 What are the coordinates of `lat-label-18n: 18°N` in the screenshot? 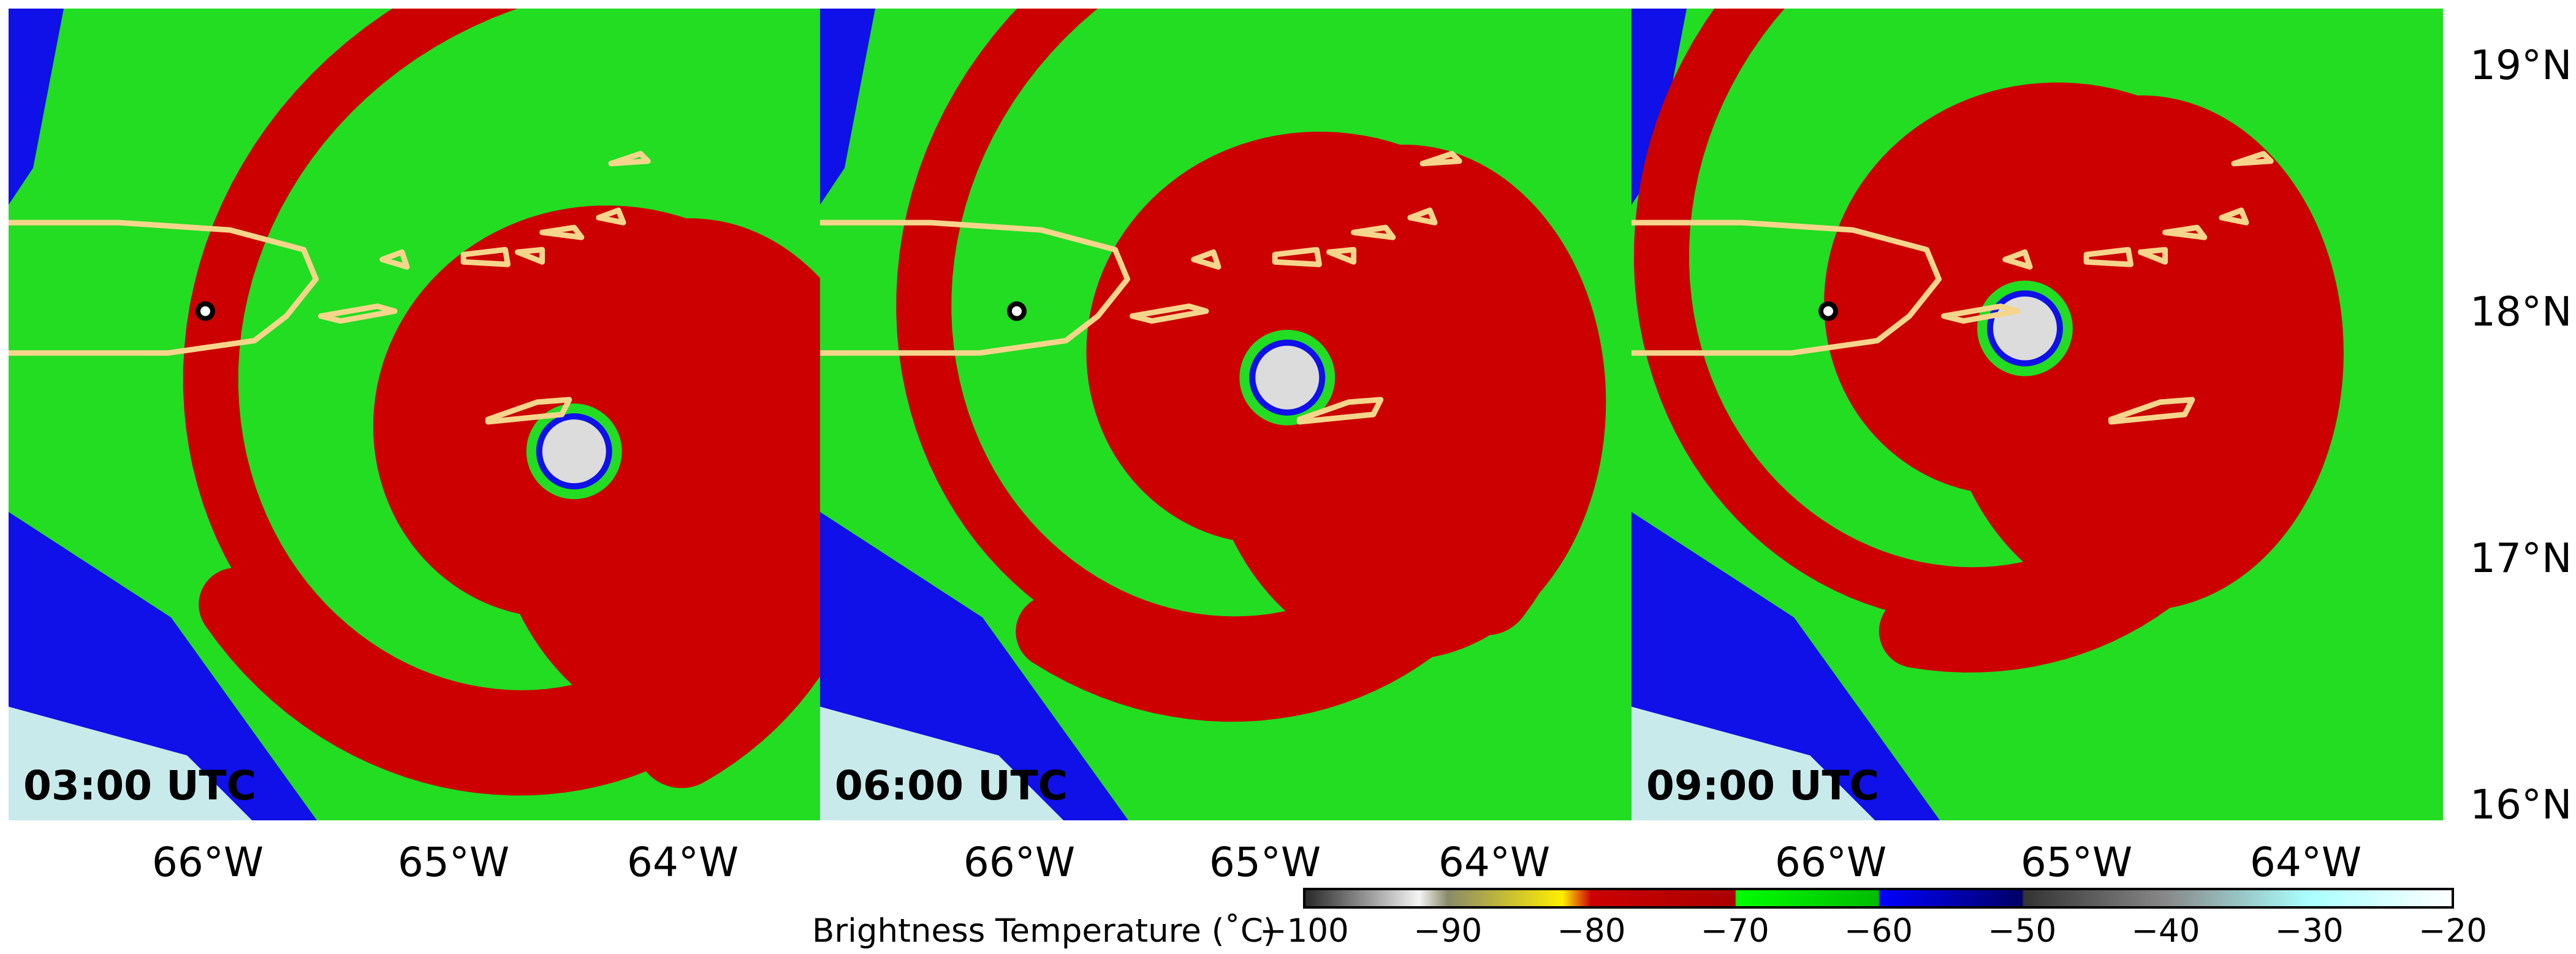 It's located at (2521, 311).